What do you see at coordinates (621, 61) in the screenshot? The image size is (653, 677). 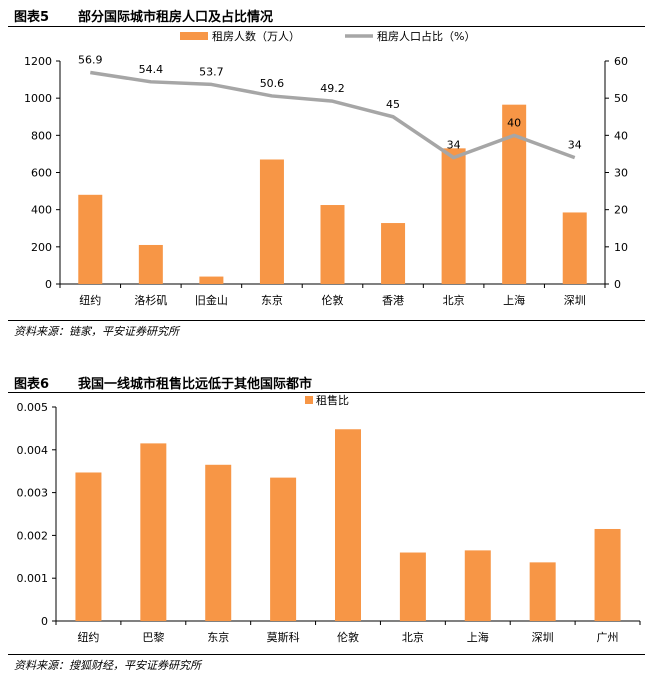 I see `y-tick-label-right: 60` at bounding box center [621, 61].